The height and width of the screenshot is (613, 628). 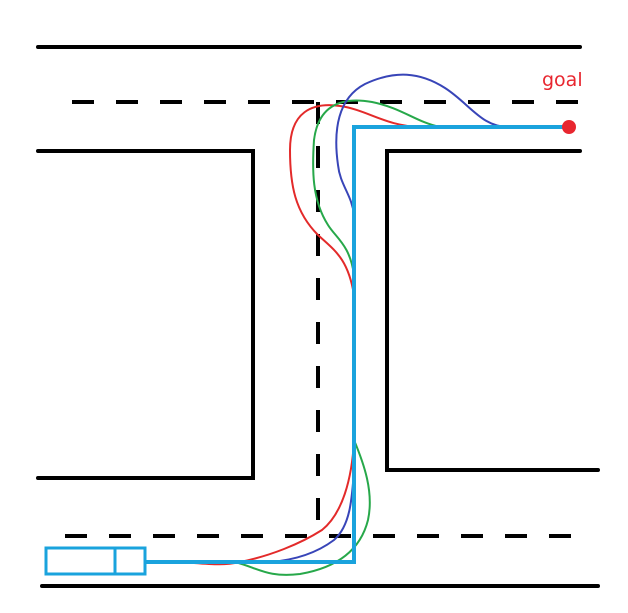 What do you see at coordinates (569, 127) in the screenshot?
I see `goal-dot-icon` at bounding box center [569, 127].